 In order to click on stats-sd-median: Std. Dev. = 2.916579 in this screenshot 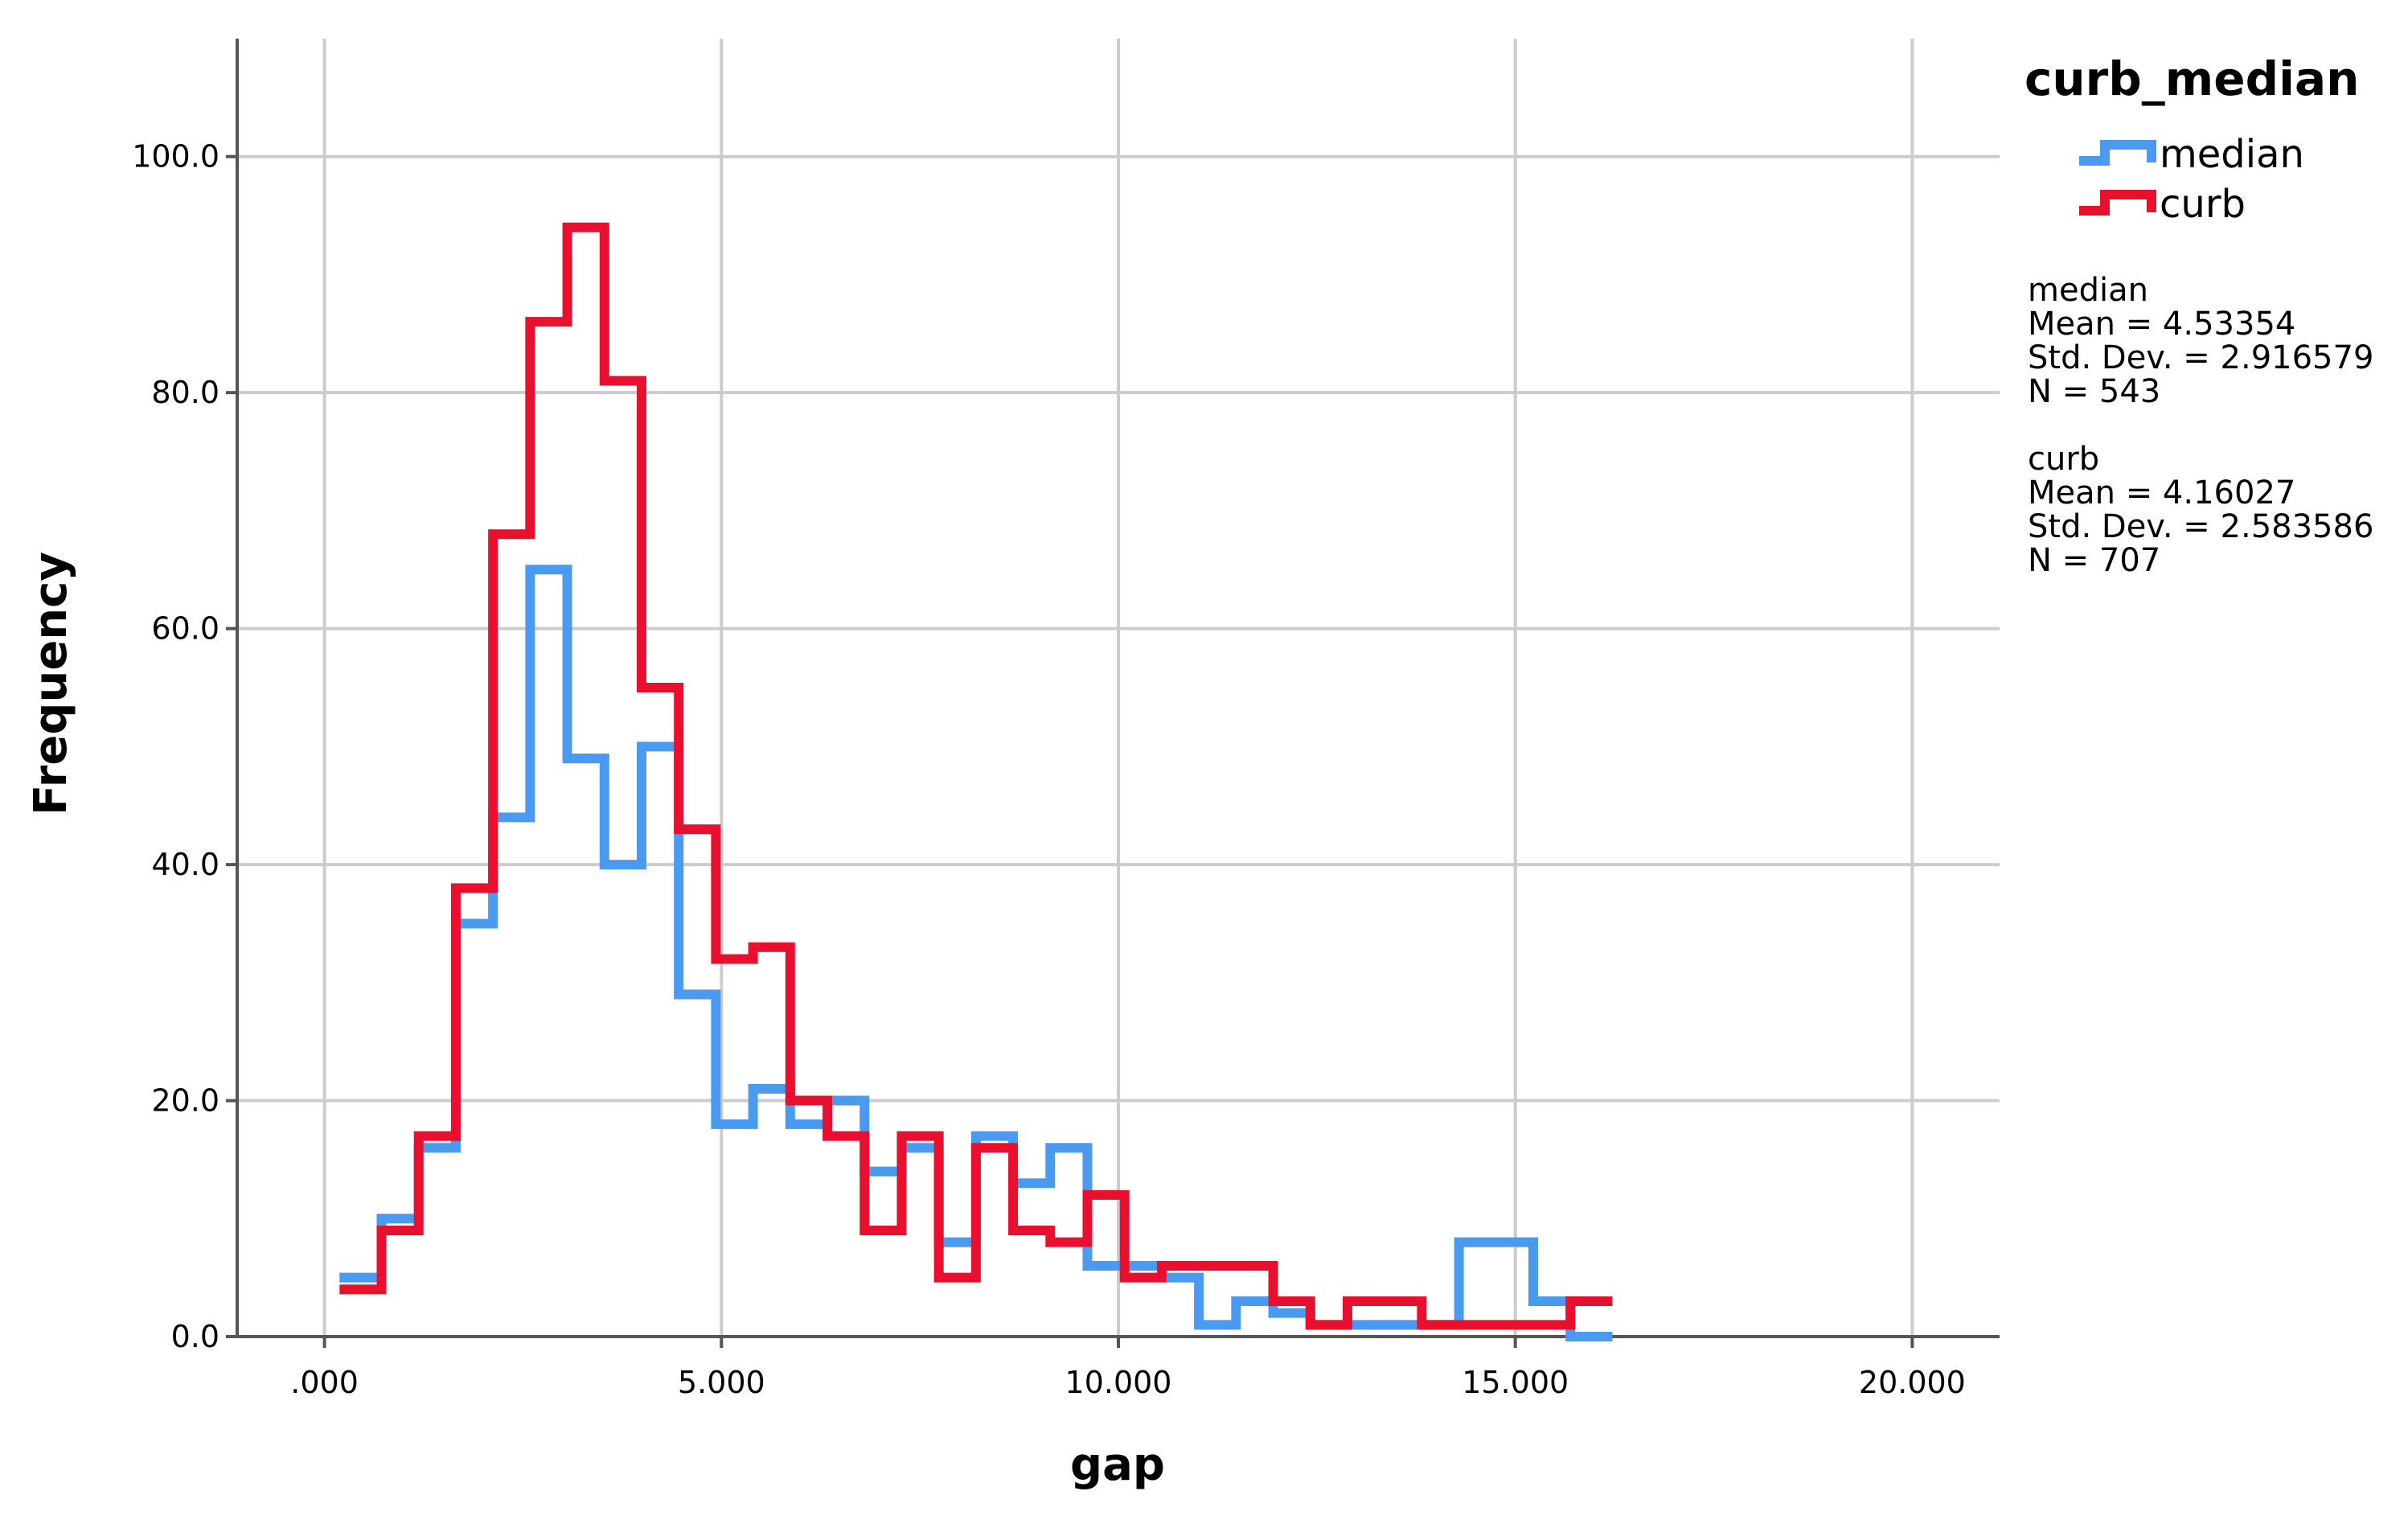, I will do `click(2200, 357)`.